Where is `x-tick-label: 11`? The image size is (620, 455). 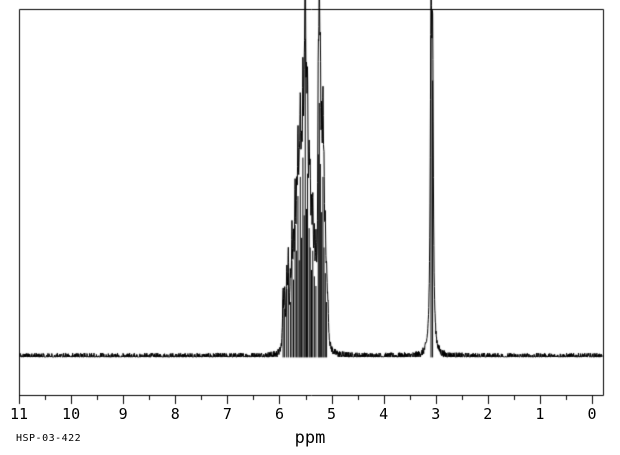 x-tick-label: 11 is located at coordinates (19, 414).